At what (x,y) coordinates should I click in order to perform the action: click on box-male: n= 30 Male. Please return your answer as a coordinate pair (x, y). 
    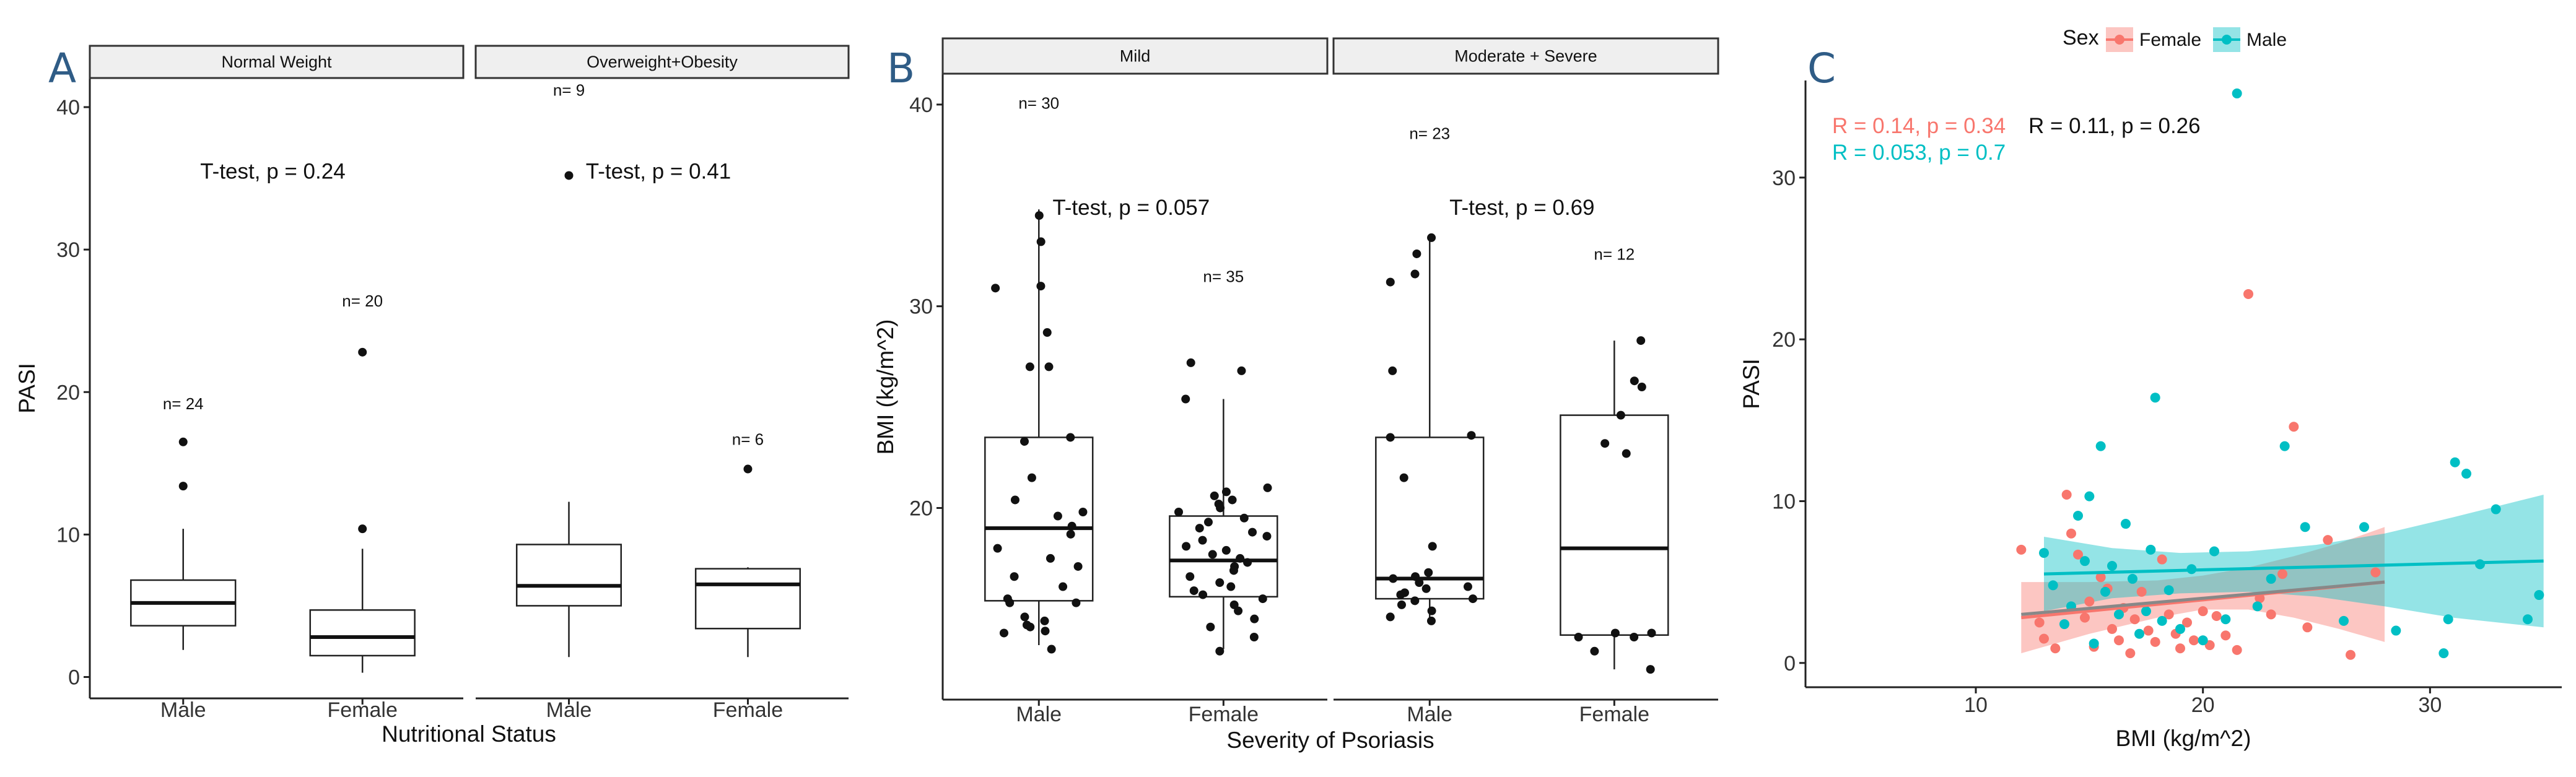
    Looking at the image, I should click on (1039, 410).